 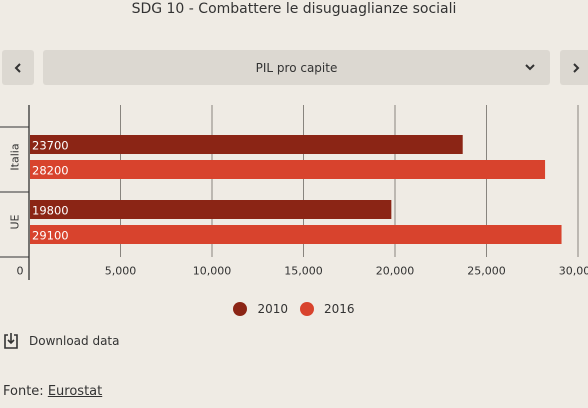 I want to click on indicator-select-value: PIL pro capite, so click(x=296, y=67).